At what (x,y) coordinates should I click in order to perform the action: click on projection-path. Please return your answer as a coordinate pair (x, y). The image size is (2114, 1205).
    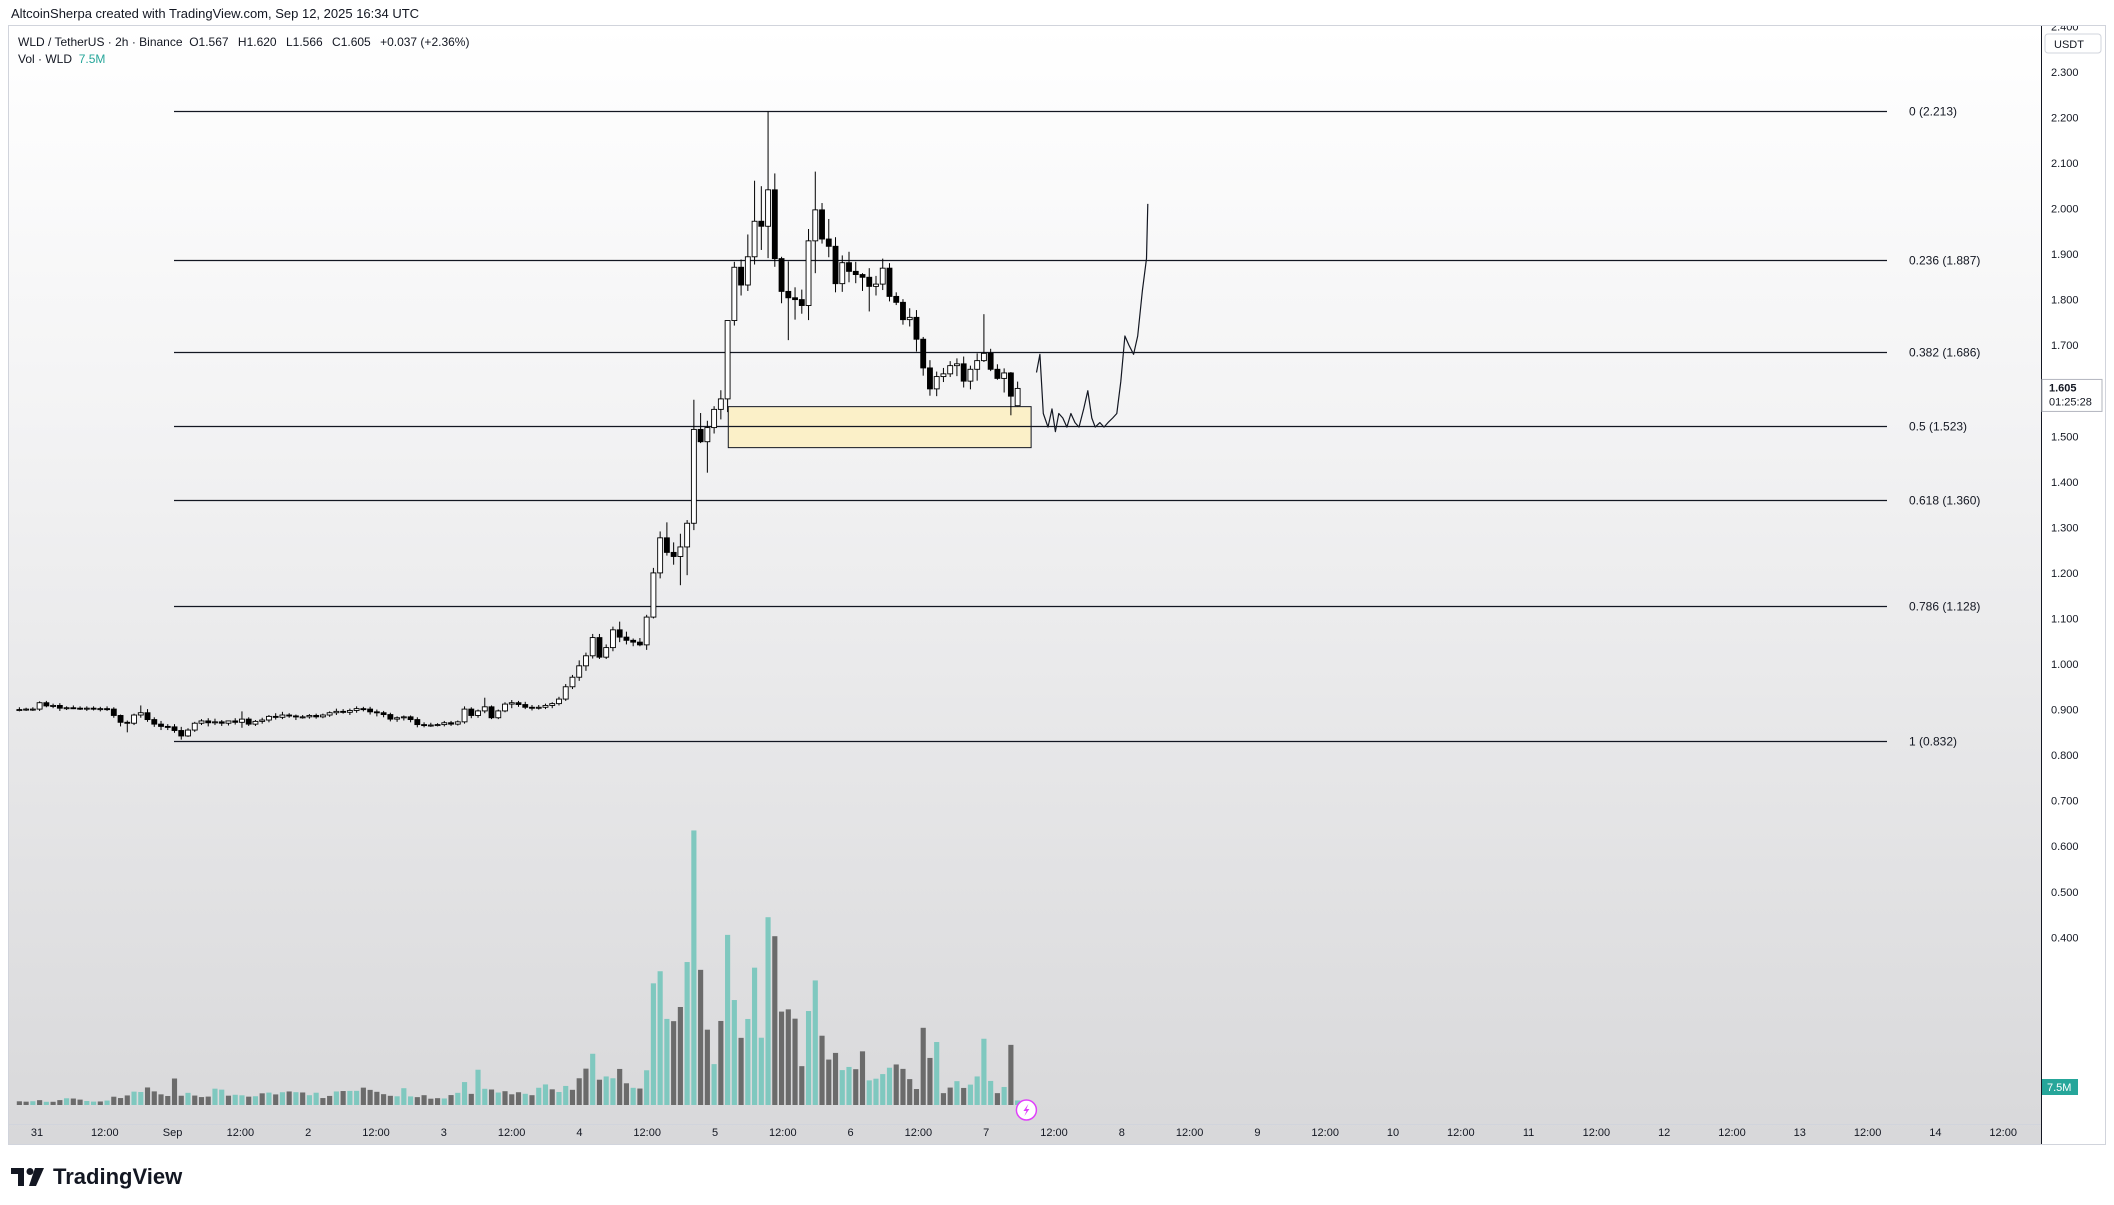
    Looking at the image, I should click on (1092, 318).